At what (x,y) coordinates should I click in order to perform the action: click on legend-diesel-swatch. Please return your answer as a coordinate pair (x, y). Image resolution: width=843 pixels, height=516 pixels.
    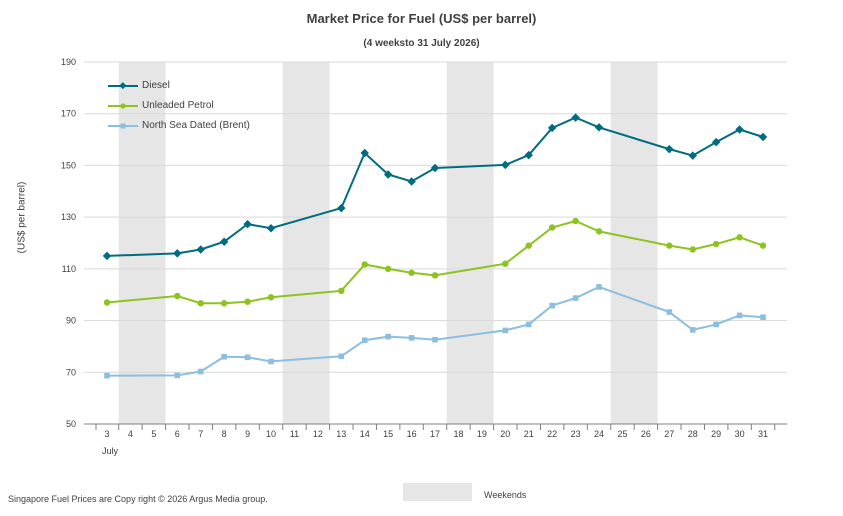
    Looking at the image, I should click on (123, 86).